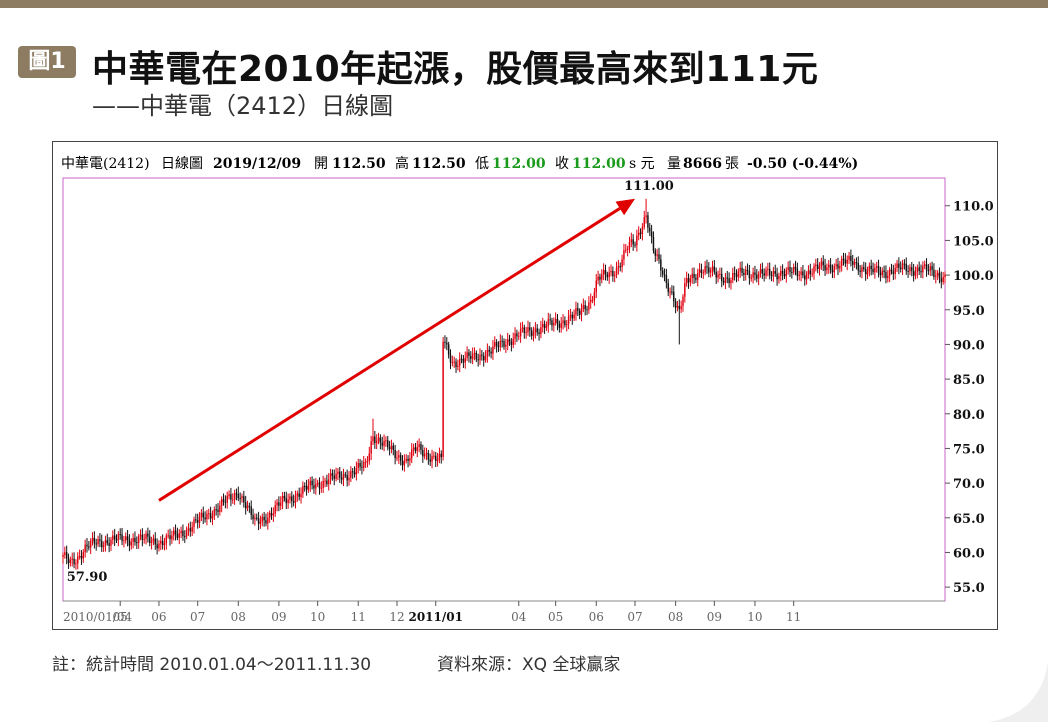 The image size is (1048, 722). Describe the element at coordinates (969, 553) in the screenshot. I see `y-tick-label: 60.0` at that location.